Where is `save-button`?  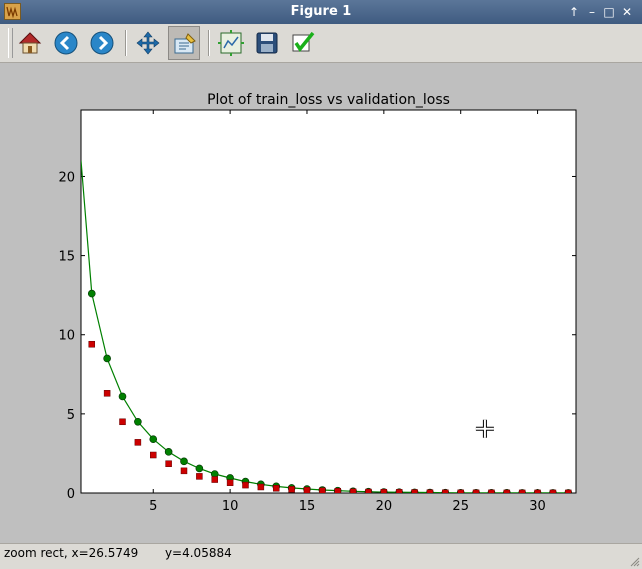 save-button is located at coordinates (267, 43).